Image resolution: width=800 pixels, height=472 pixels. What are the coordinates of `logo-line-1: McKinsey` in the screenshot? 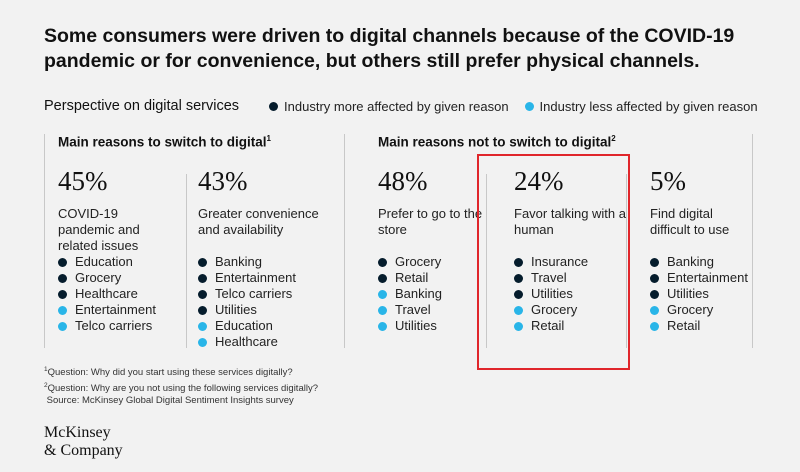 It's located at (77, 432).